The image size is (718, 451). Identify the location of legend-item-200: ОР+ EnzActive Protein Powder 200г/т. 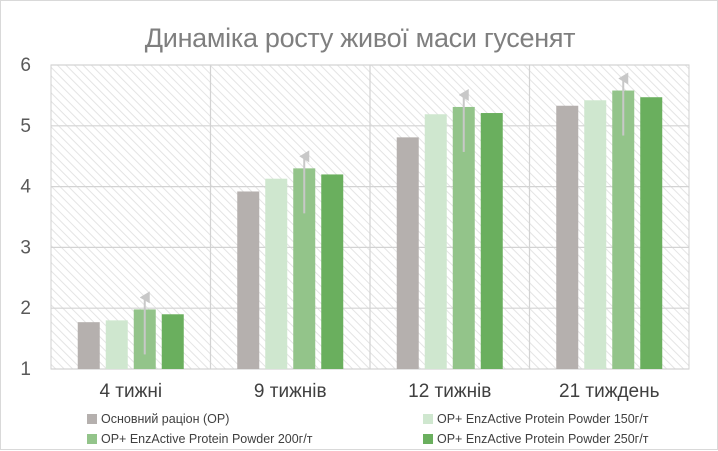
(199, 439).